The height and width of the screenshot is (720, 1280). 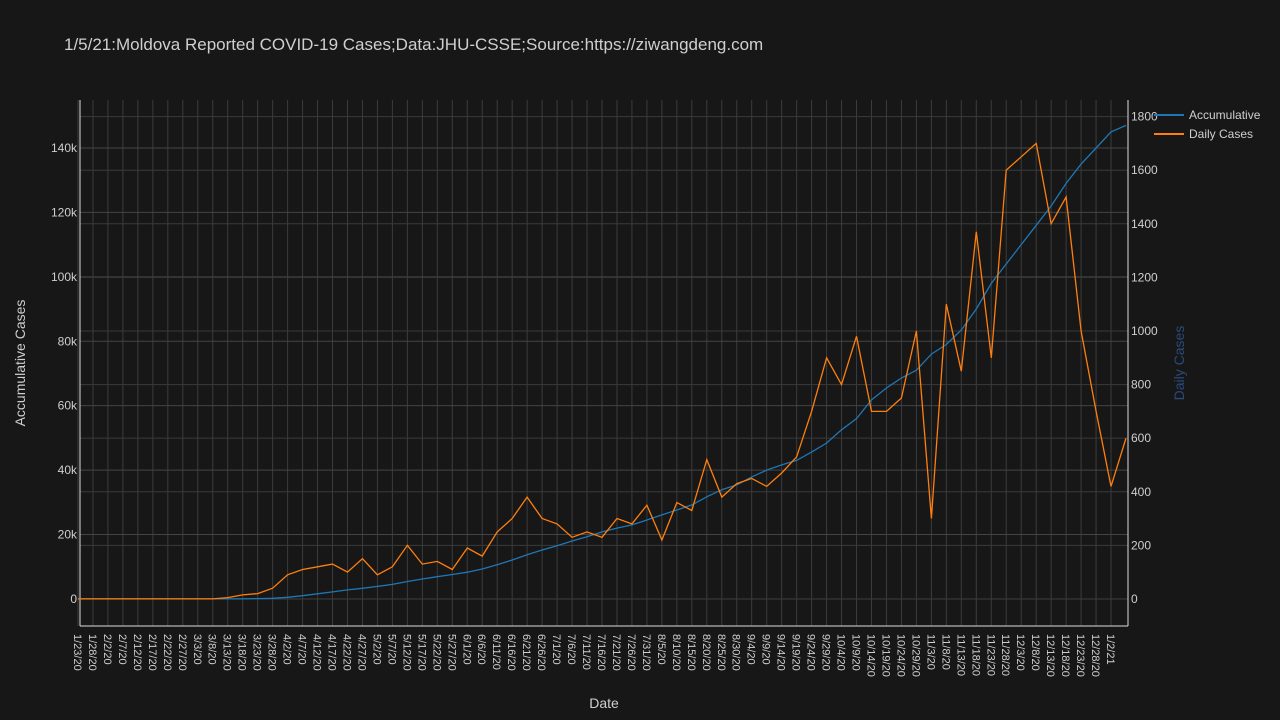 What do you see at coordinates (781, 652) in the screenshot?
I see `x-tick-label: 9/14/20` at bounding box center [781, 652].